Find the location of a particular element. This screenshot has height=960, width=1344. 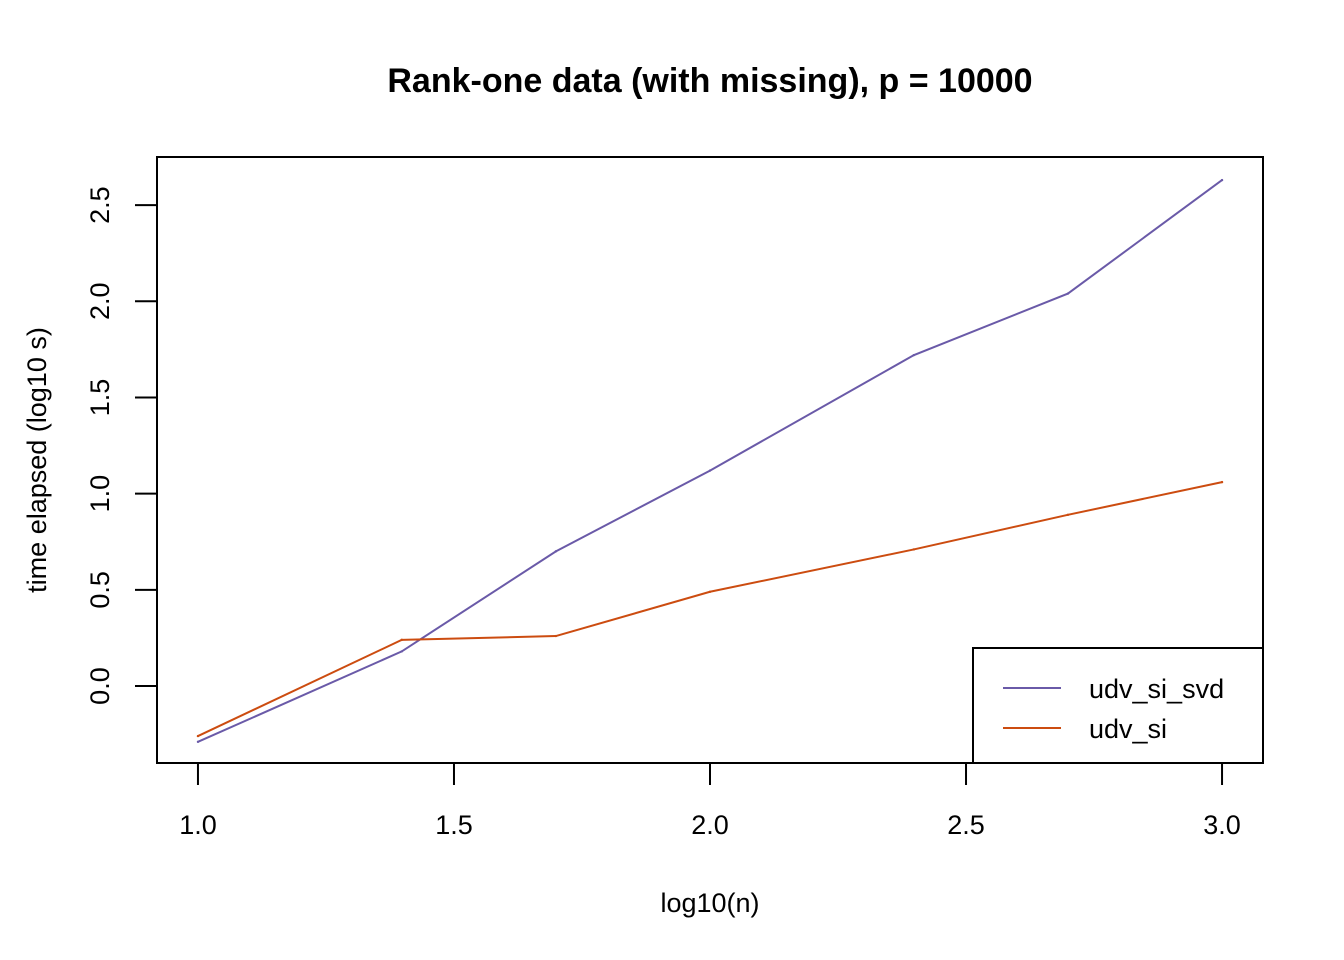

chart-title: Rank-one data (with missing), p = 10000 is located at coordinates (709, 81).